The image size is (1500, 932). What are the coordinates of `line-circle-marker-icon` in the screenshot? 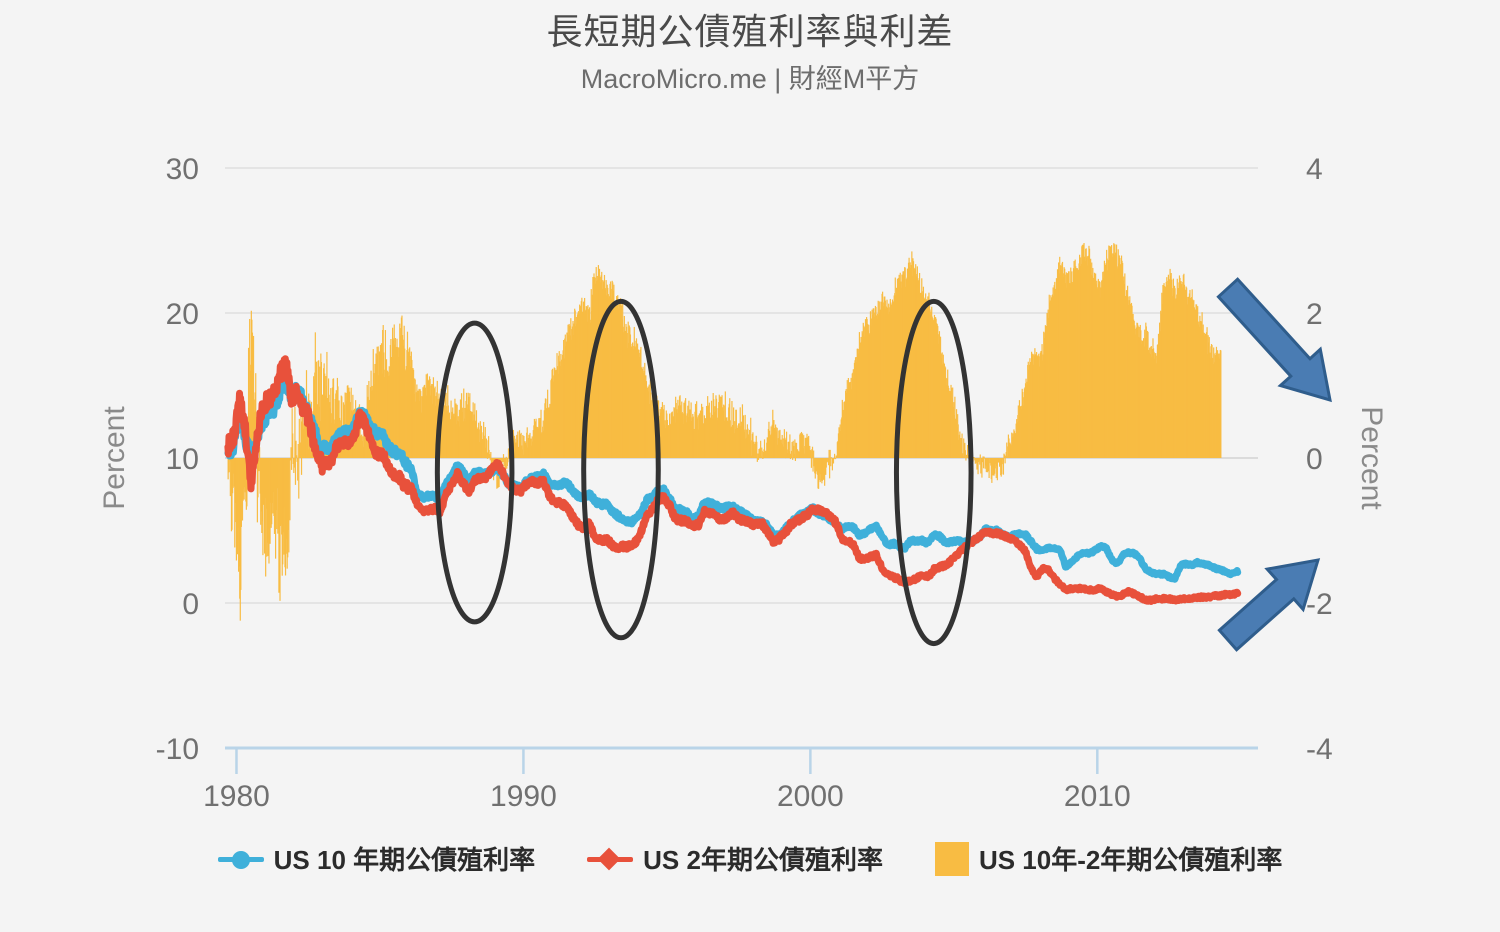 It's located at (240, 859).